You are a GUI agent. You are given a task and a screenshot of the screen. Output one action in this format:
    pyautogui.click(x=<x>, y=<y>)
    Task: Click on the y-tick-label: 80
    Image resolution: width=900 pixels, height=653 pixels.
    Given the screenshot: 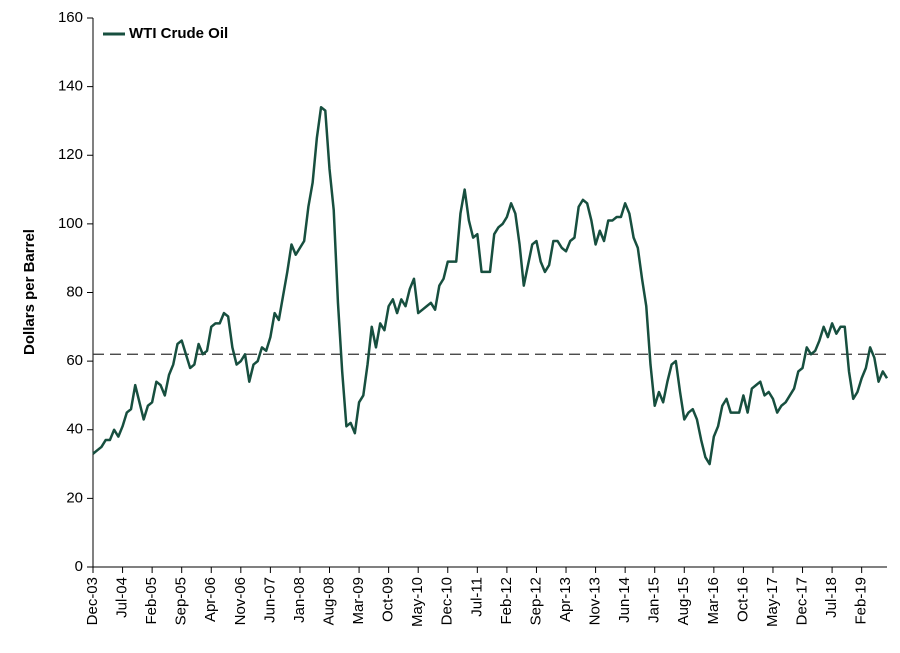 What is the action you would take?
    pyautogui.click(x=74, y=291)
    